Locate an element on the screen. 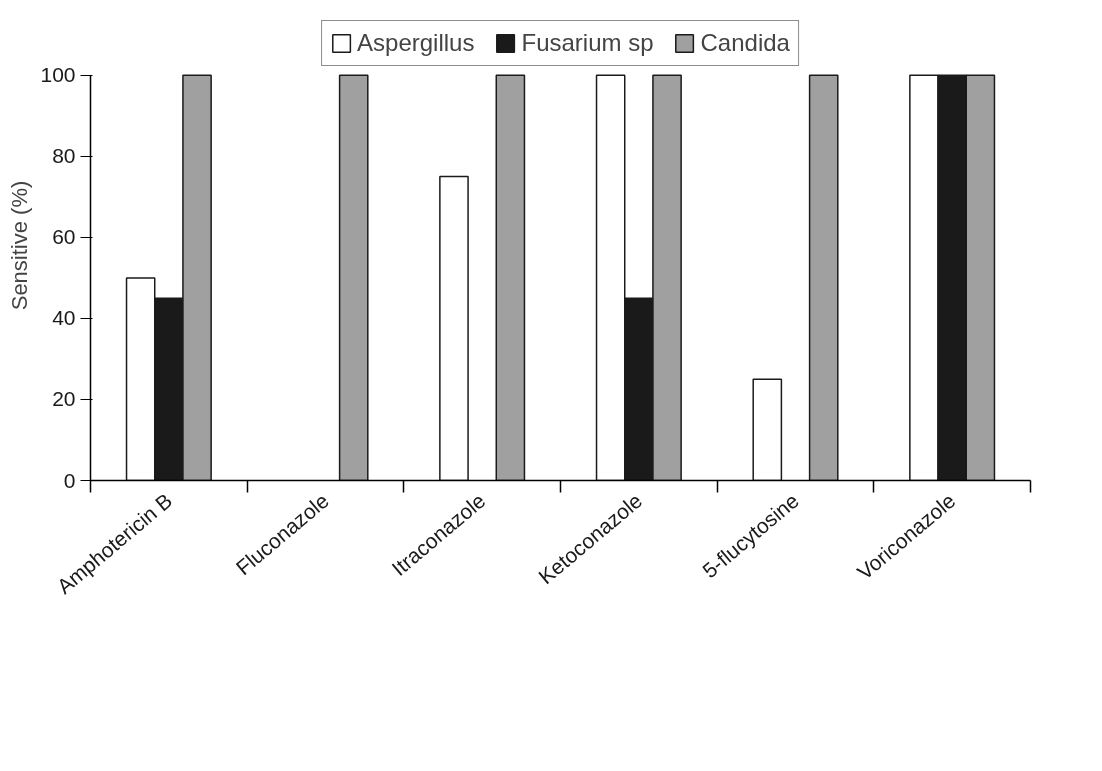 Image resolution: width=1102 pixels, height=771 pixels. legend-label: Aspergillus is located at coordinates (416, 43).